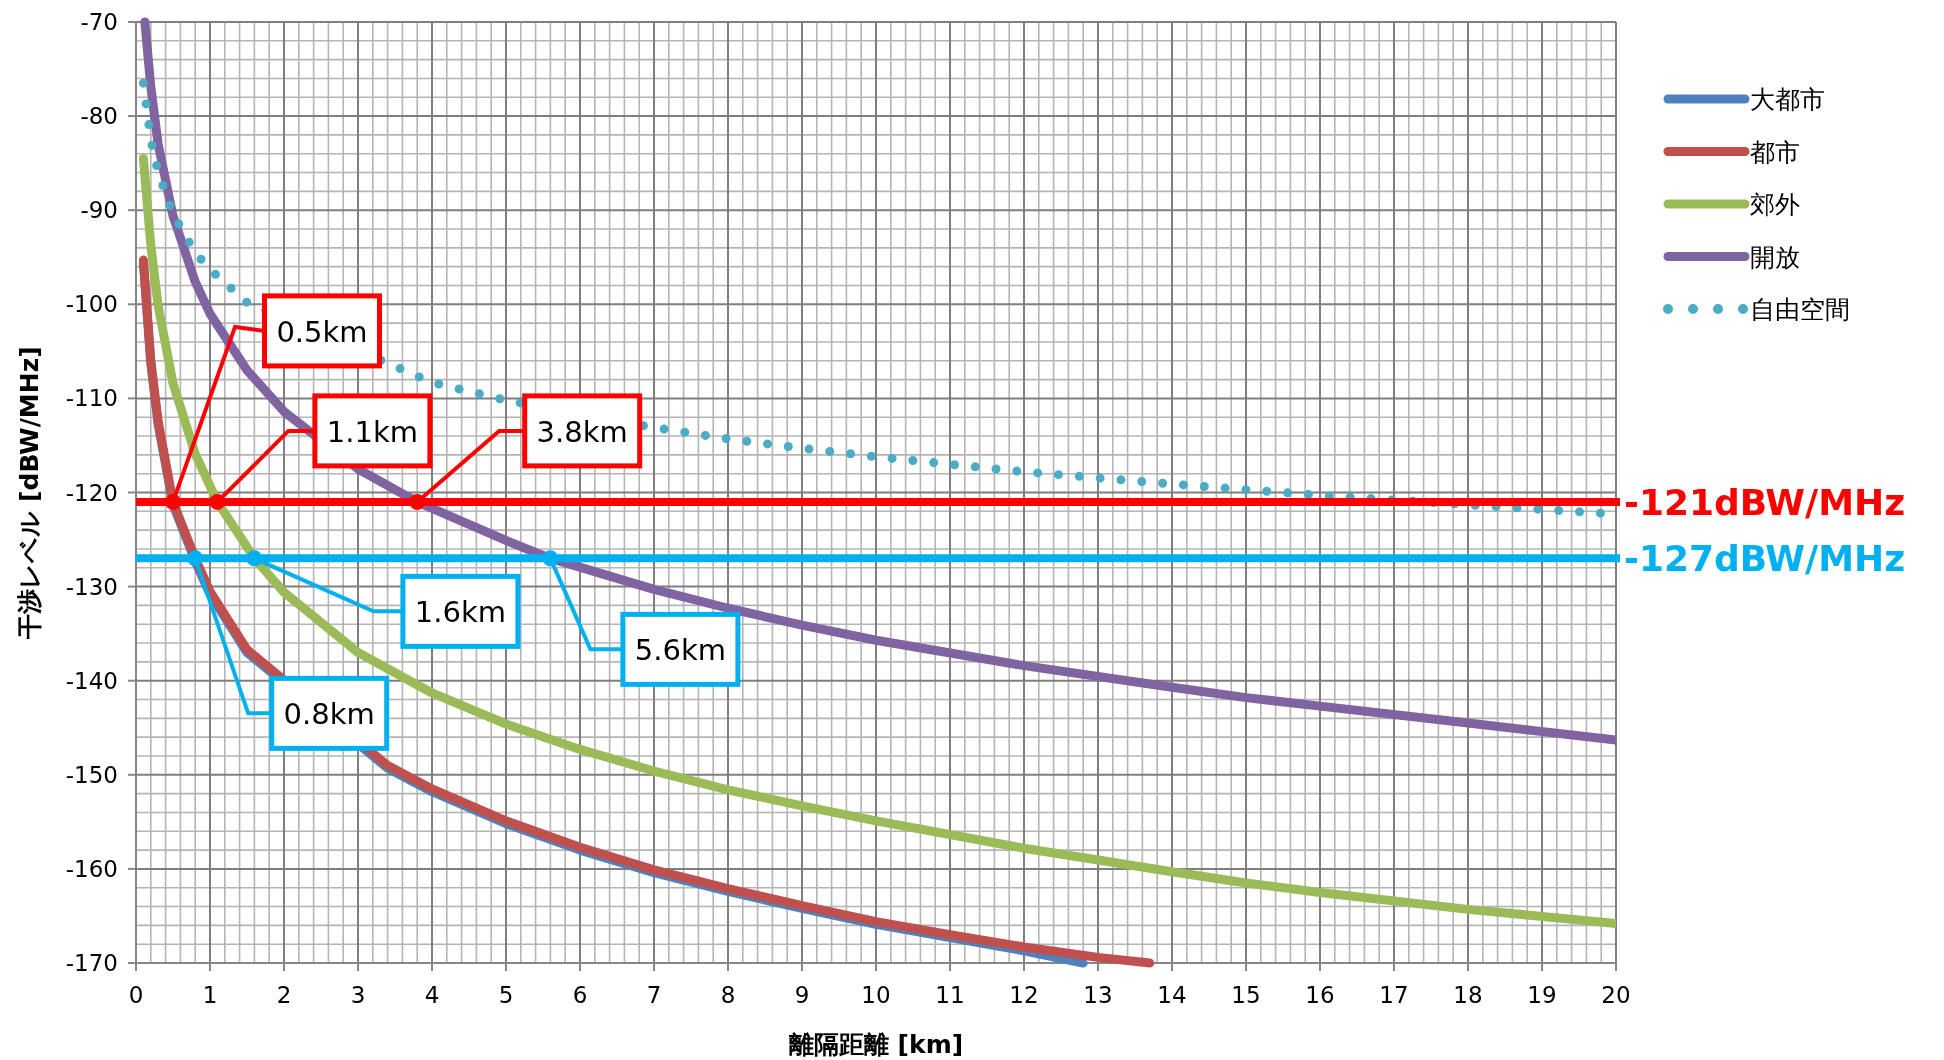  What do you see at coordinates (136, 995) in the screenshot?
I see `x-tick-label: 0` at bounding box center [136, 995].